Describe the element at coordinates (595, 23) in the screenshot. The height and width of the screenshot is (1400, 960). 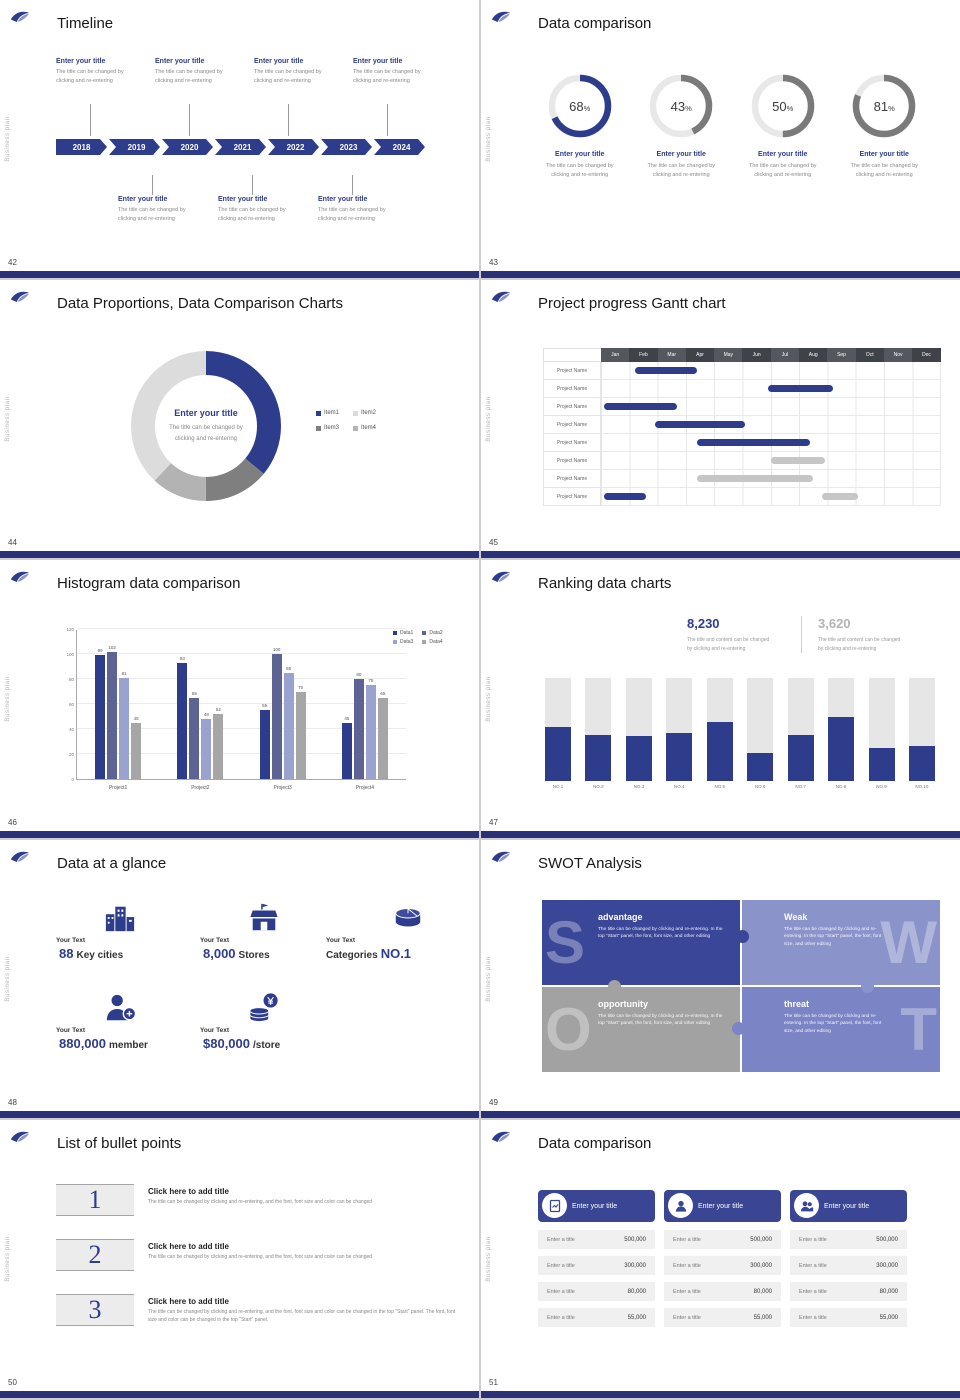
I see `page-title: Data comparison` at that location.